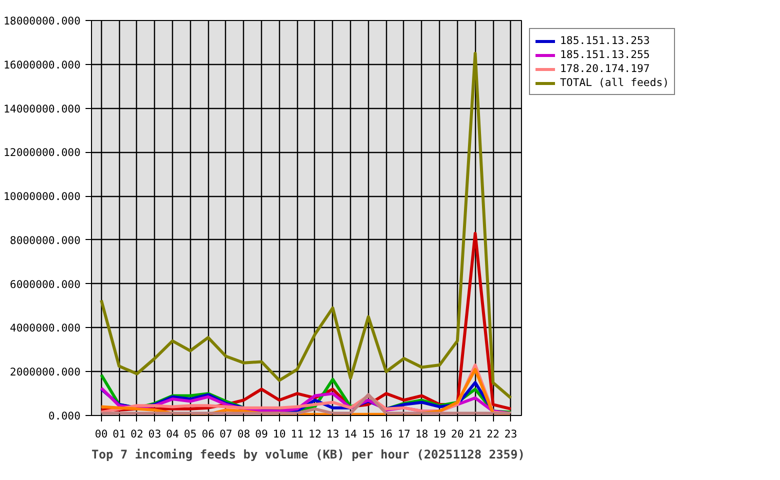 Image resolution: width=780 pixels, height=480 pixels. What do you see at coordinates (64, 416) in the screenshot?
I see `y-tick-label: 0.000` at bounding box center [64, 416].